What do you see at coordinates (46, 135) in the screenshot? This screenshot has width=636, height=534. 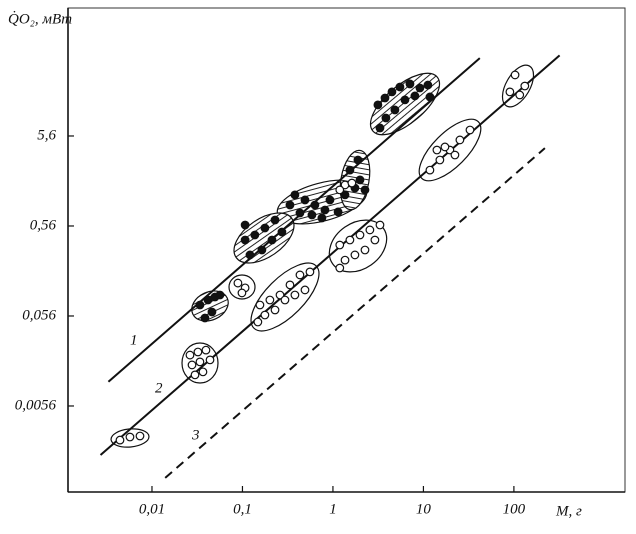 I see `y-tick-label: 5,6` at bounding box center [46, 135].